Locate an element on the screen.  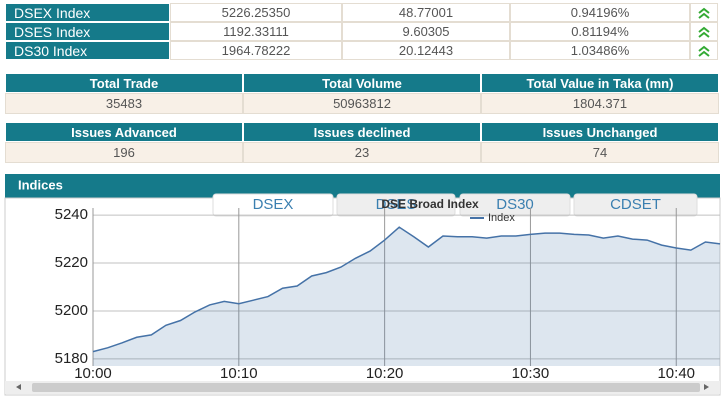
table-header: Total Trade is located at coordinates (124, 83).